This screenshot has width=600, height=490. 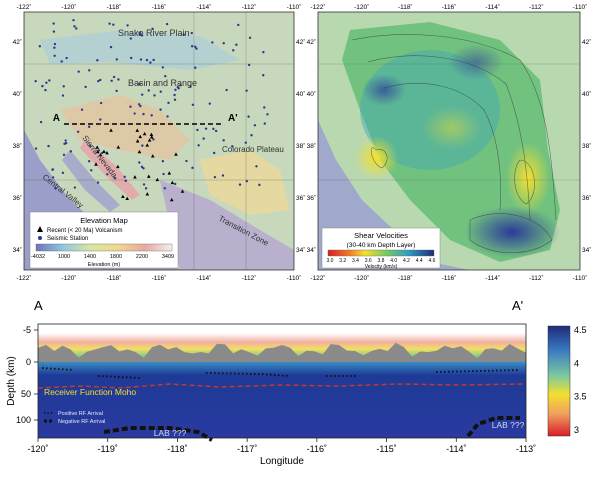 What do you see at coordinates (536, 278) in the screenshot?
I see `map-lon-tick-bottom: -112˚` at bounding box center [536, 278].